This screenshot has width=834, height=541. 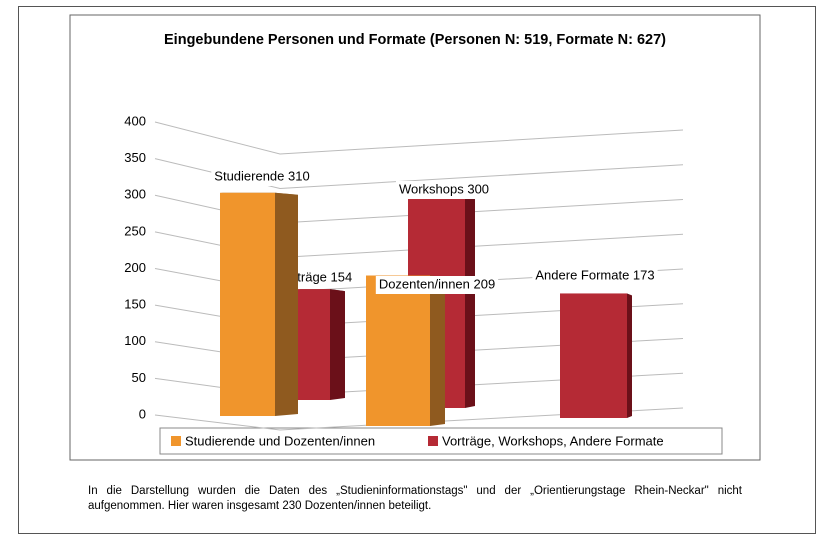 I want to click on y-tick-label: 100, so click(x=135, y=340).